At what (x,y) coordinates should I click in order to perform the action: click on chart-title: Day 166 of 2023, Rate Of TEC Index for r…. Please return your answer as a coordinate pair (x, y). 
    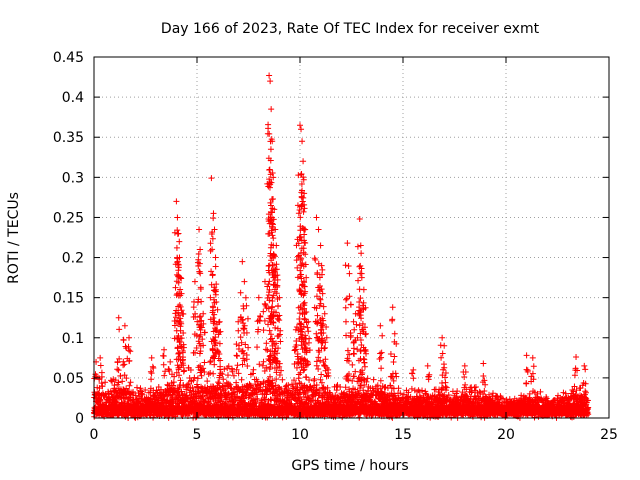
    Looking at the image, I should click on (350, 29).